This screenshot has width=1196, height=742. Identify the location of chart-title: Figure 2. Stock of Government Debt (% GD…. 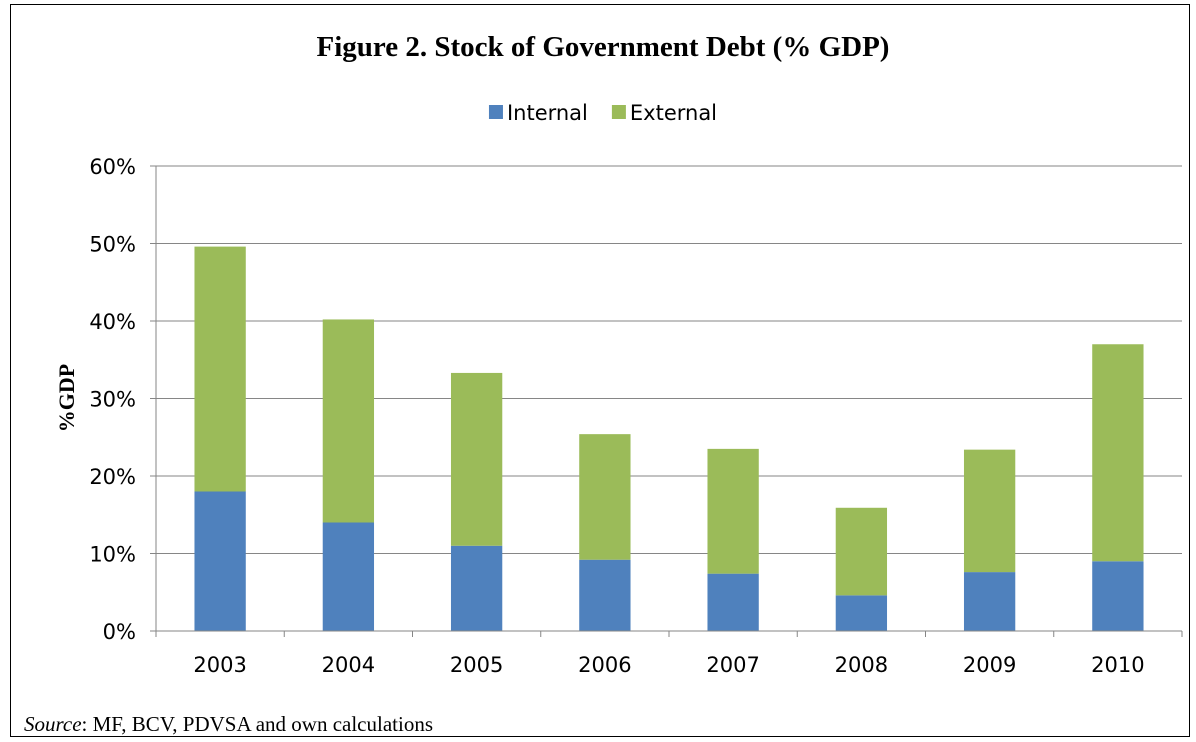
(603, 47).